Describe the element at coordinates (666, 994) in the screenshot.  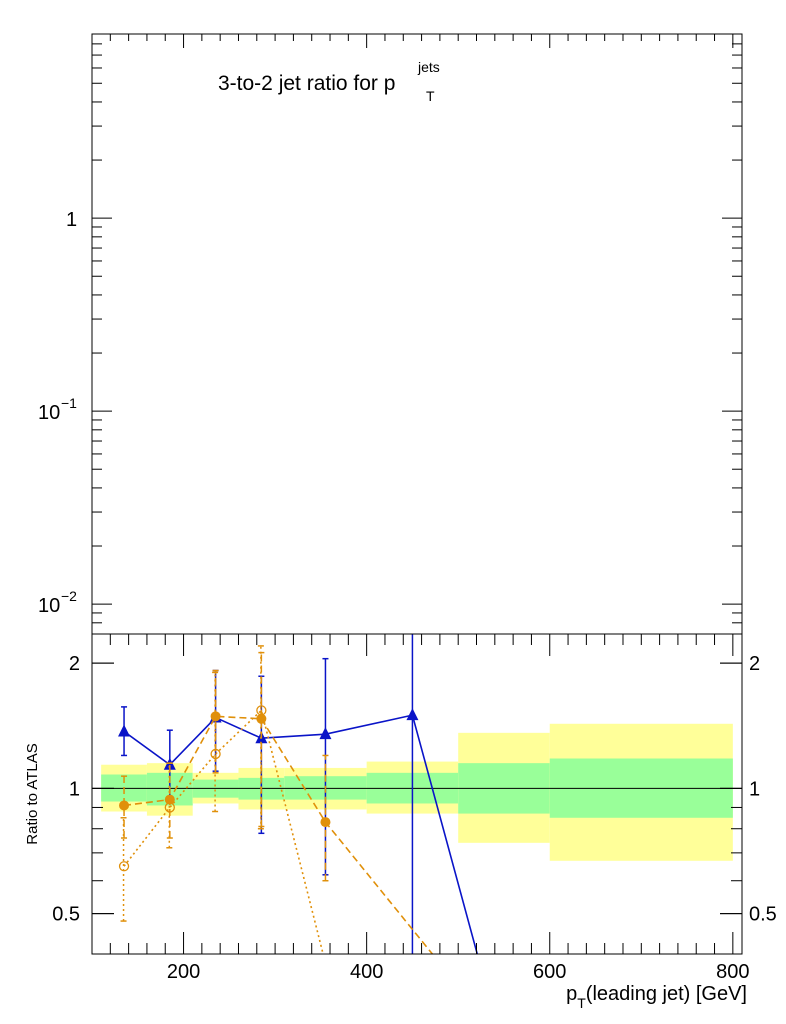
I see `x-axis-label-rest: (leading jet) [GeV]` at that location.